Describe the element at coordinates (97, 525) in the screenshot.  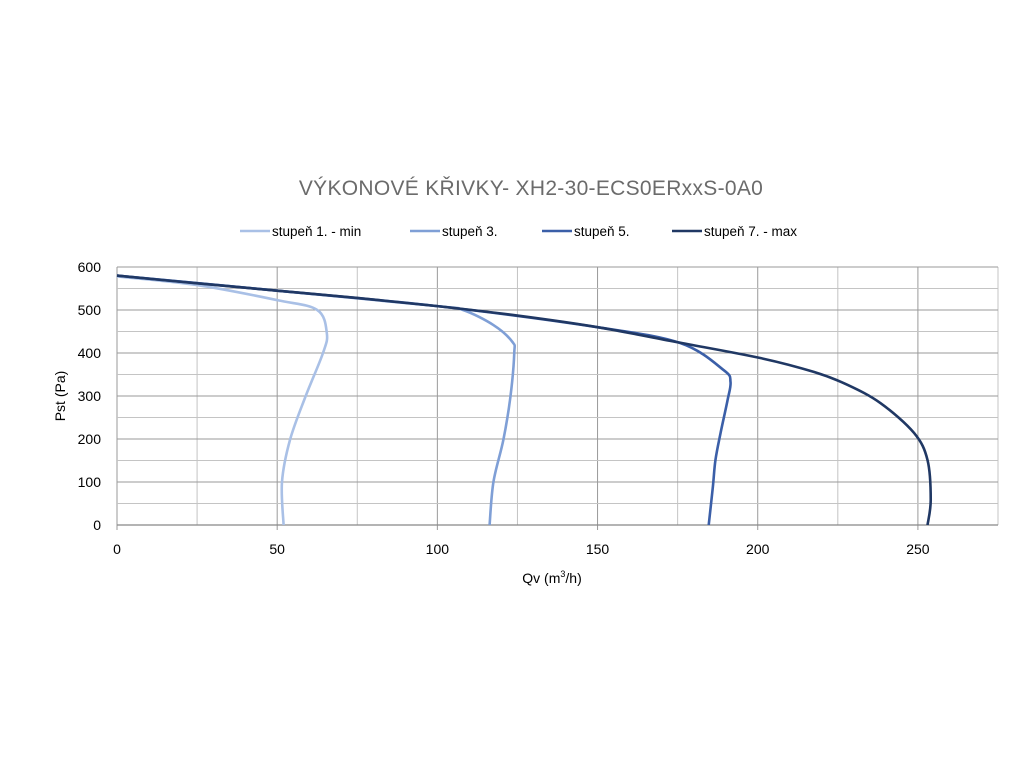
I see `y-tick-label: 0` at that location.